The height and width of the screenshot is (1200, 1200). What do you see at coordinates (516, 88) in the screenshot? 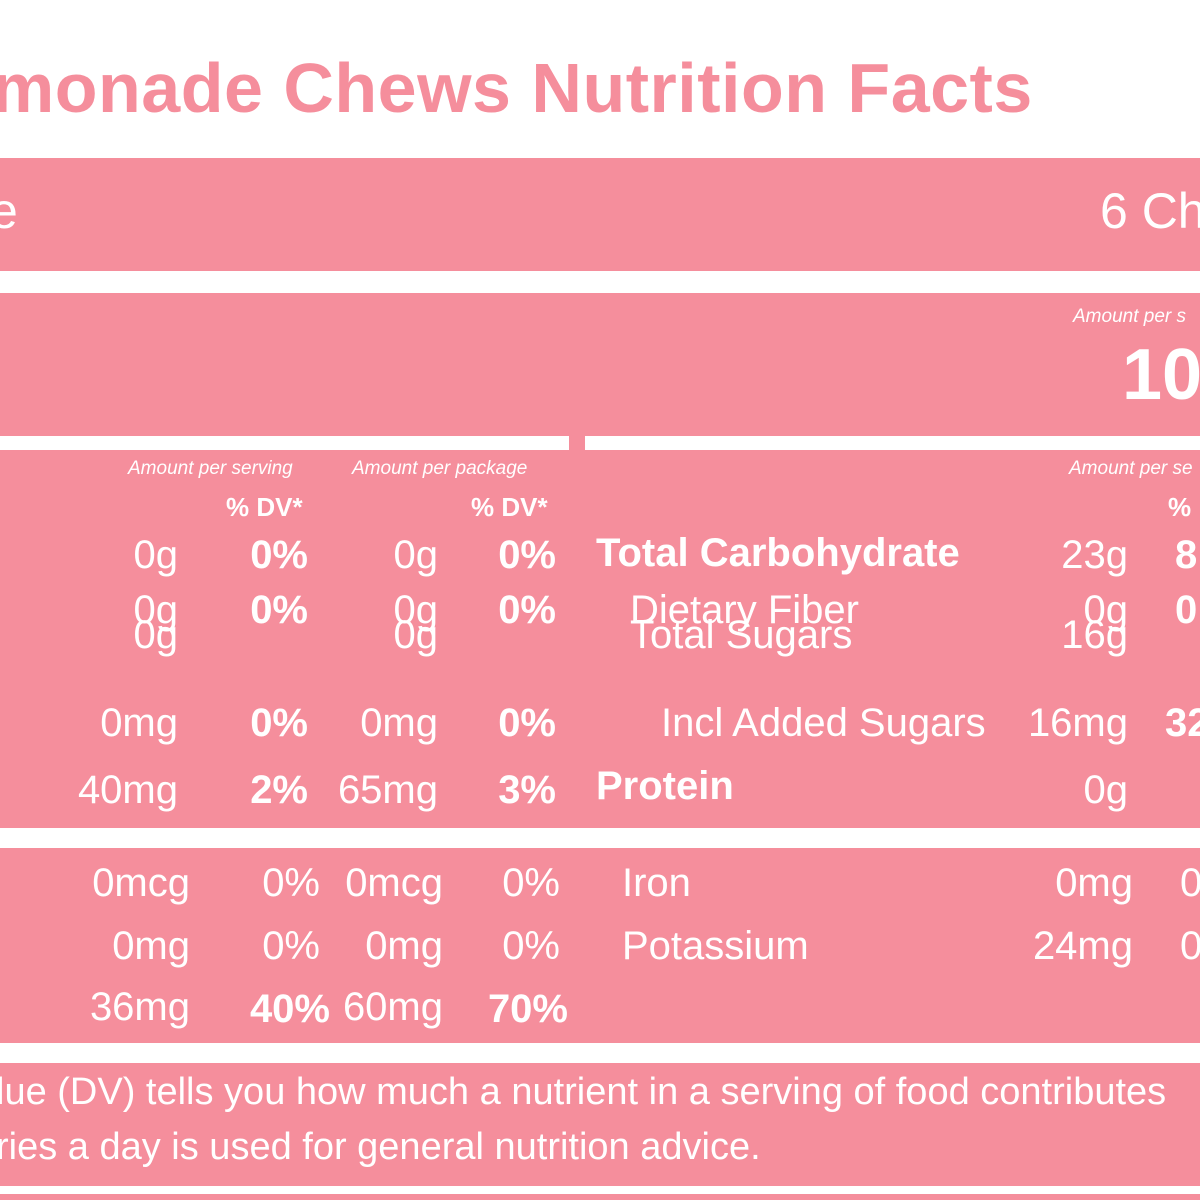
I see `page-title: monade Chews Nutrition Facts` at bounding box center [516, 88].